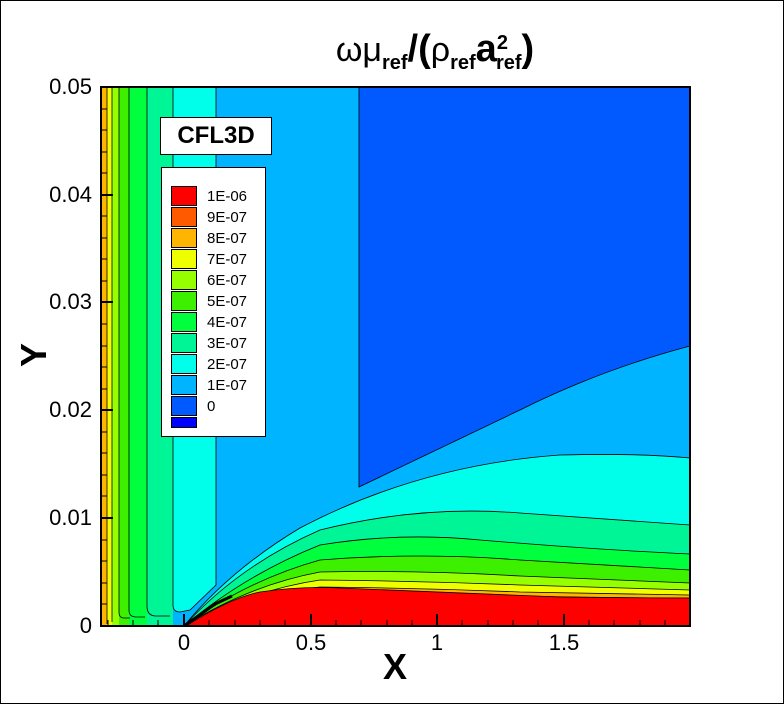 The width and height of the screenshot is (784, 704). Describe the element at coordinates (227, 343) in the screenshot. I see `legend-label: 3E-07` at that location.